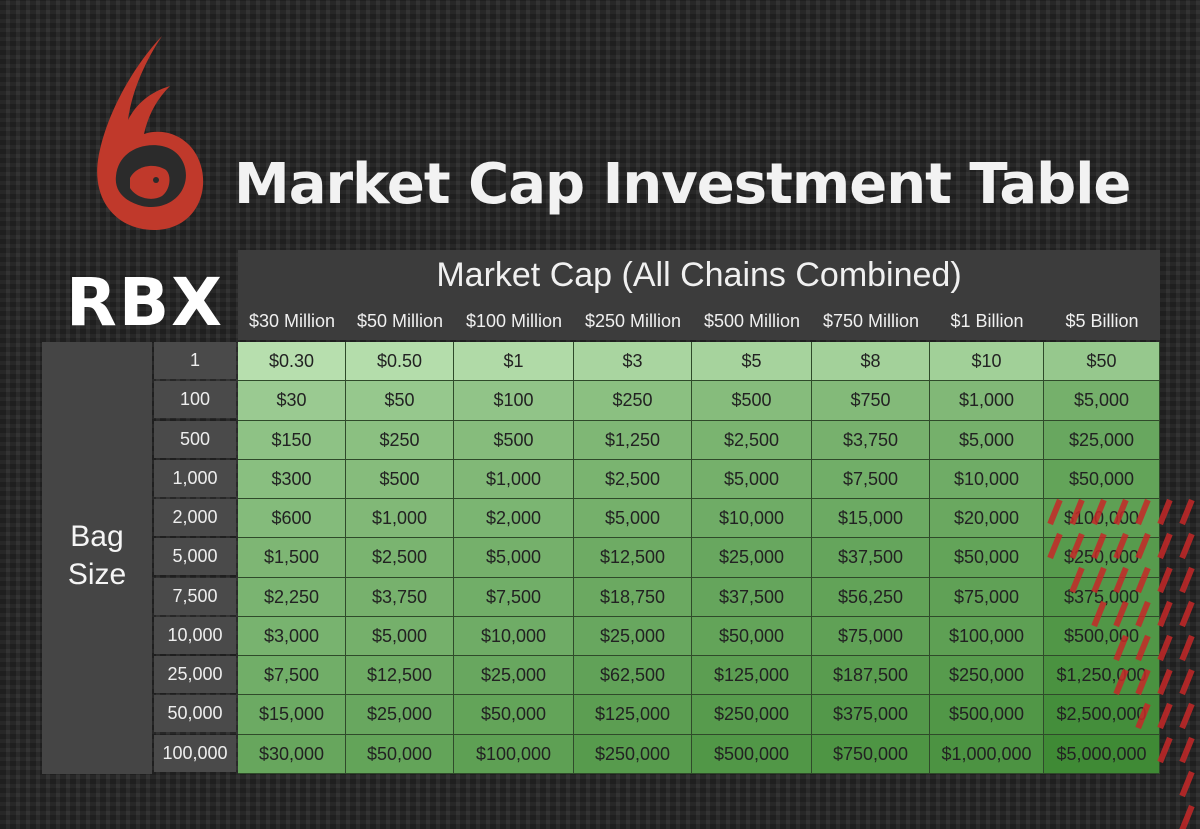  I want to click on table-cell: $30, so click(292, 401).